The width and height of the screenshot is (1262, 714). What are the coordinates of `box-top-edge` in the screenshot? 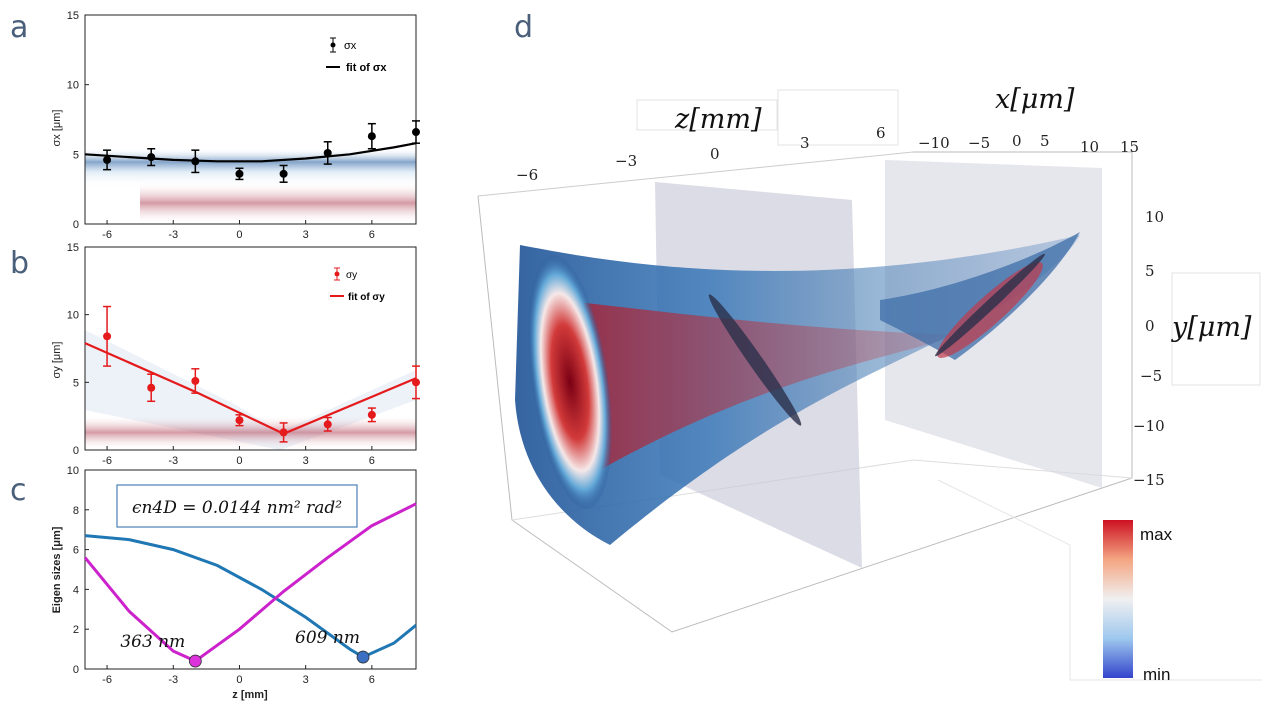 It's located at (695, 174).